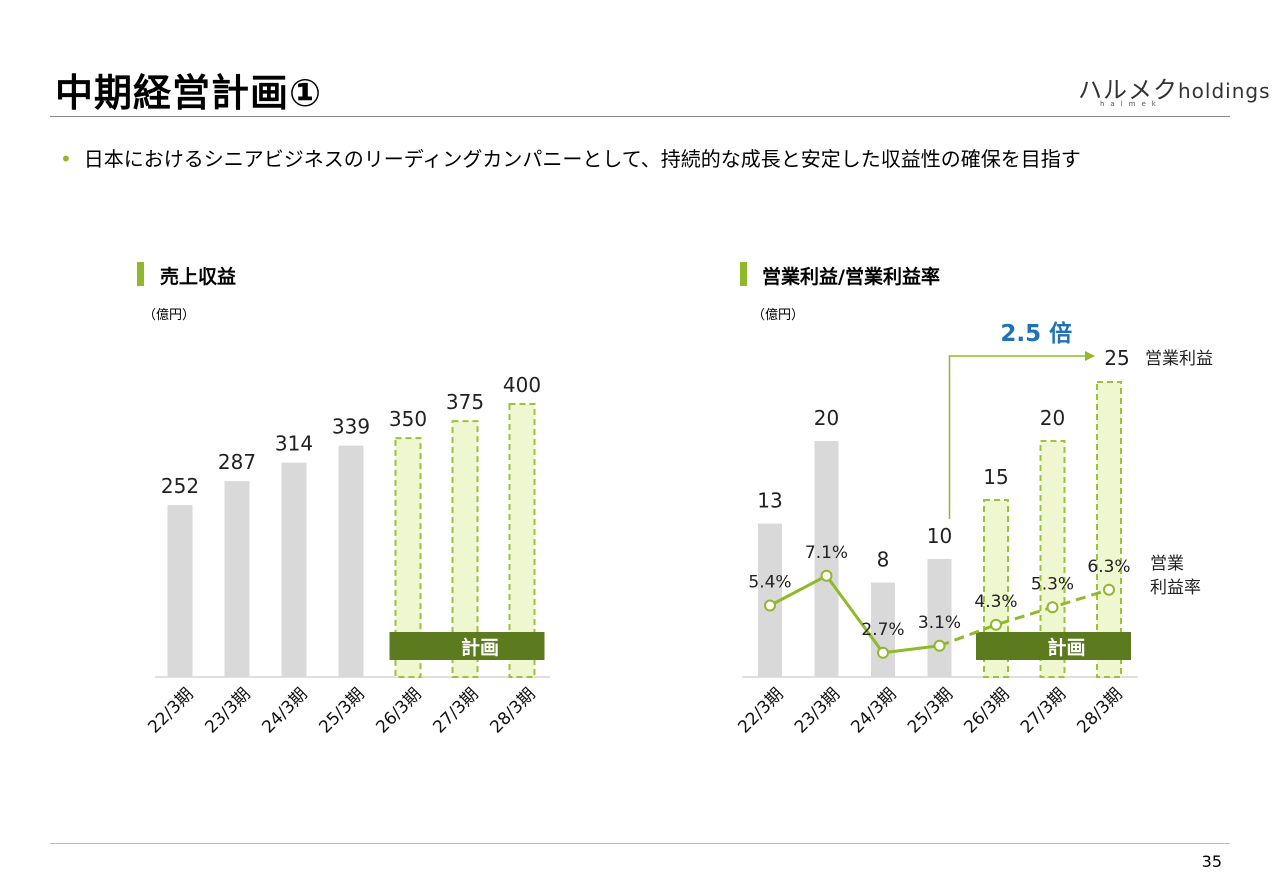  What do you see at coordinates (1128, 90) in the screenshot?
I see `logo-main-text: ハルメク` at bounding box center [1128, 90].